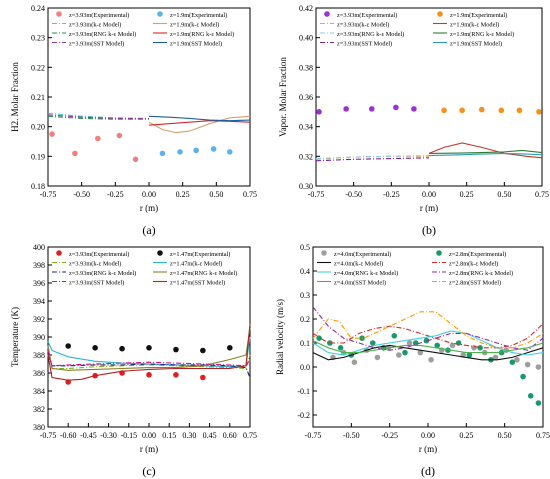 The height and width of the screenshot is (479, 550). Describe the element at coordinates (39, 391) in the screenshot. I see `y-tick-label: 384` at that location.